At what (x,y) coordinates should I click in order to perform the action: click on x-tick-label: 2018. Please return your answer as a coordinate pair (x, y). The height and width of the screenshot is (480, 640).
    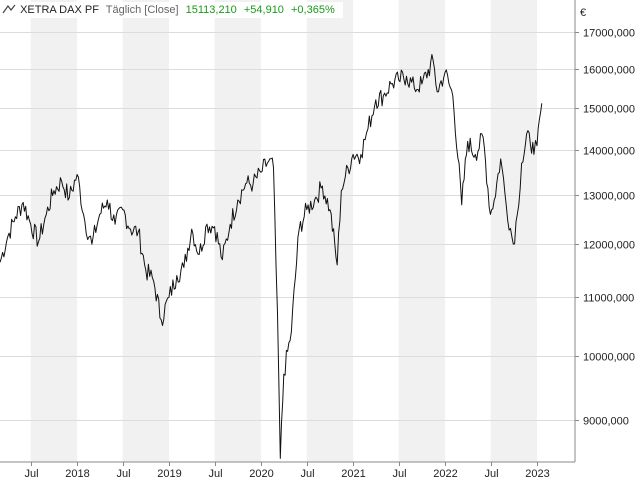
    Looking at the image, I should click on (77, 474).